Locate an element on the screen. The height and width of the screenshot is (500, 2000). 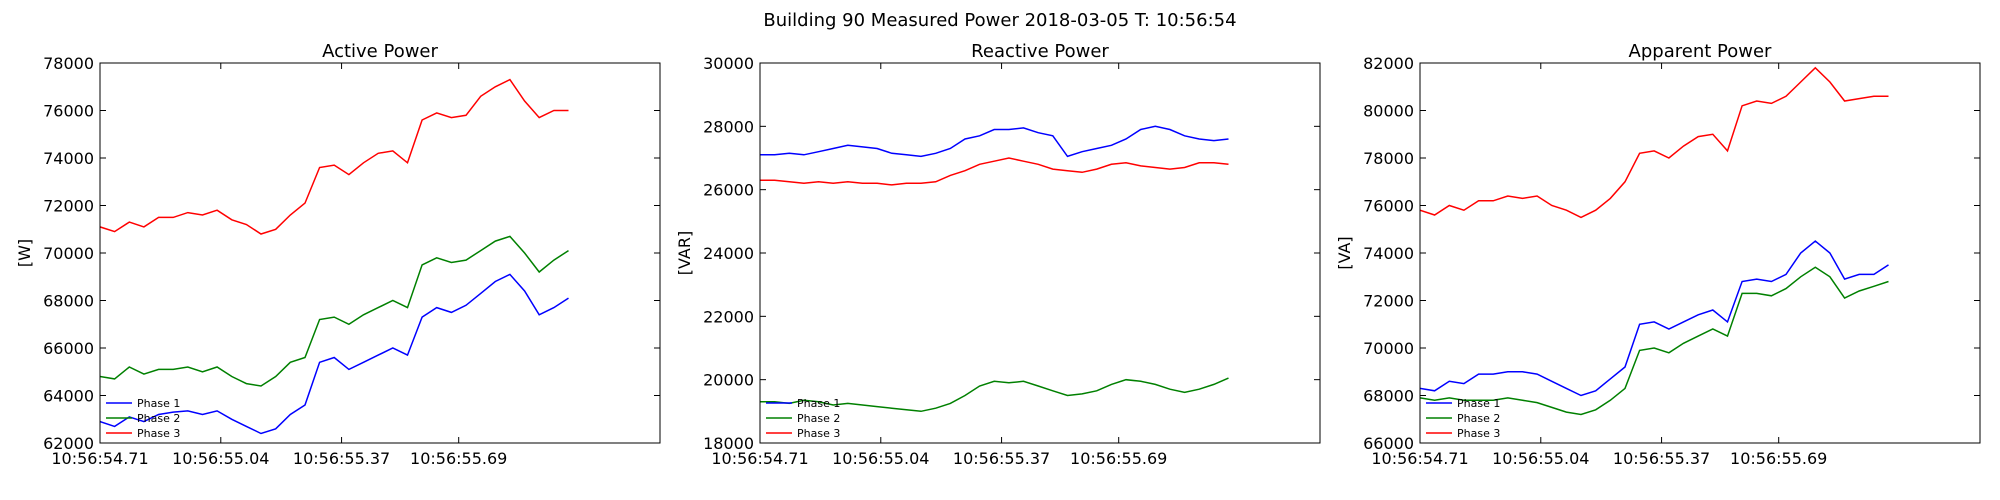
y-tick-label: 18000 is located at coordinates (728, 443).